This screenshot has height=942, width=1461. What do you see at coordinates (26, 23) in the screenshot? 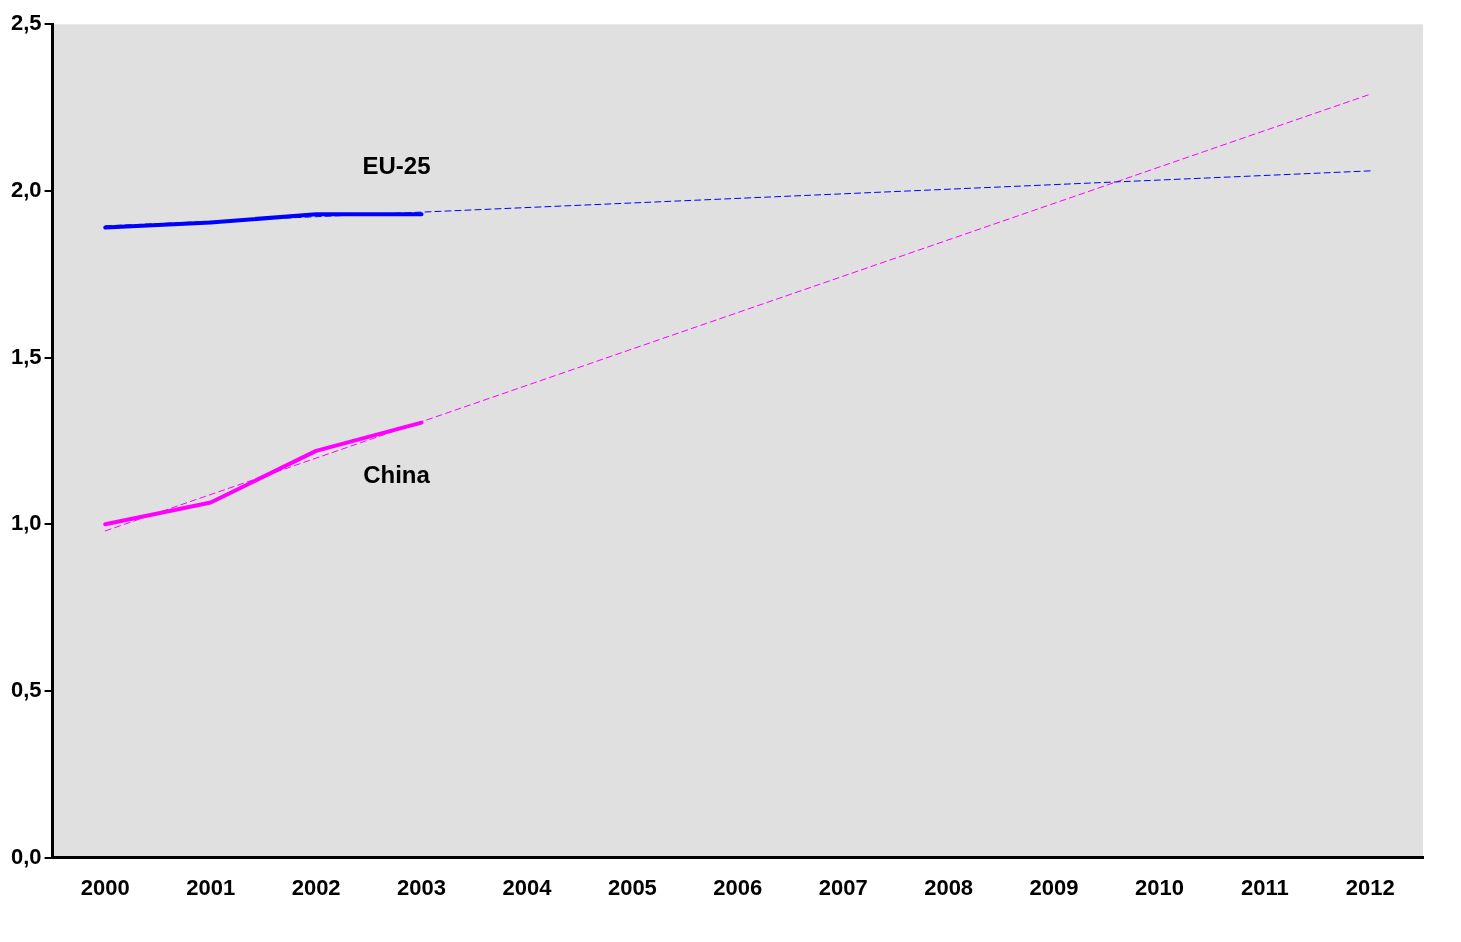
I see `y-tick-label: 2,5` at bounding box center [26, 23].